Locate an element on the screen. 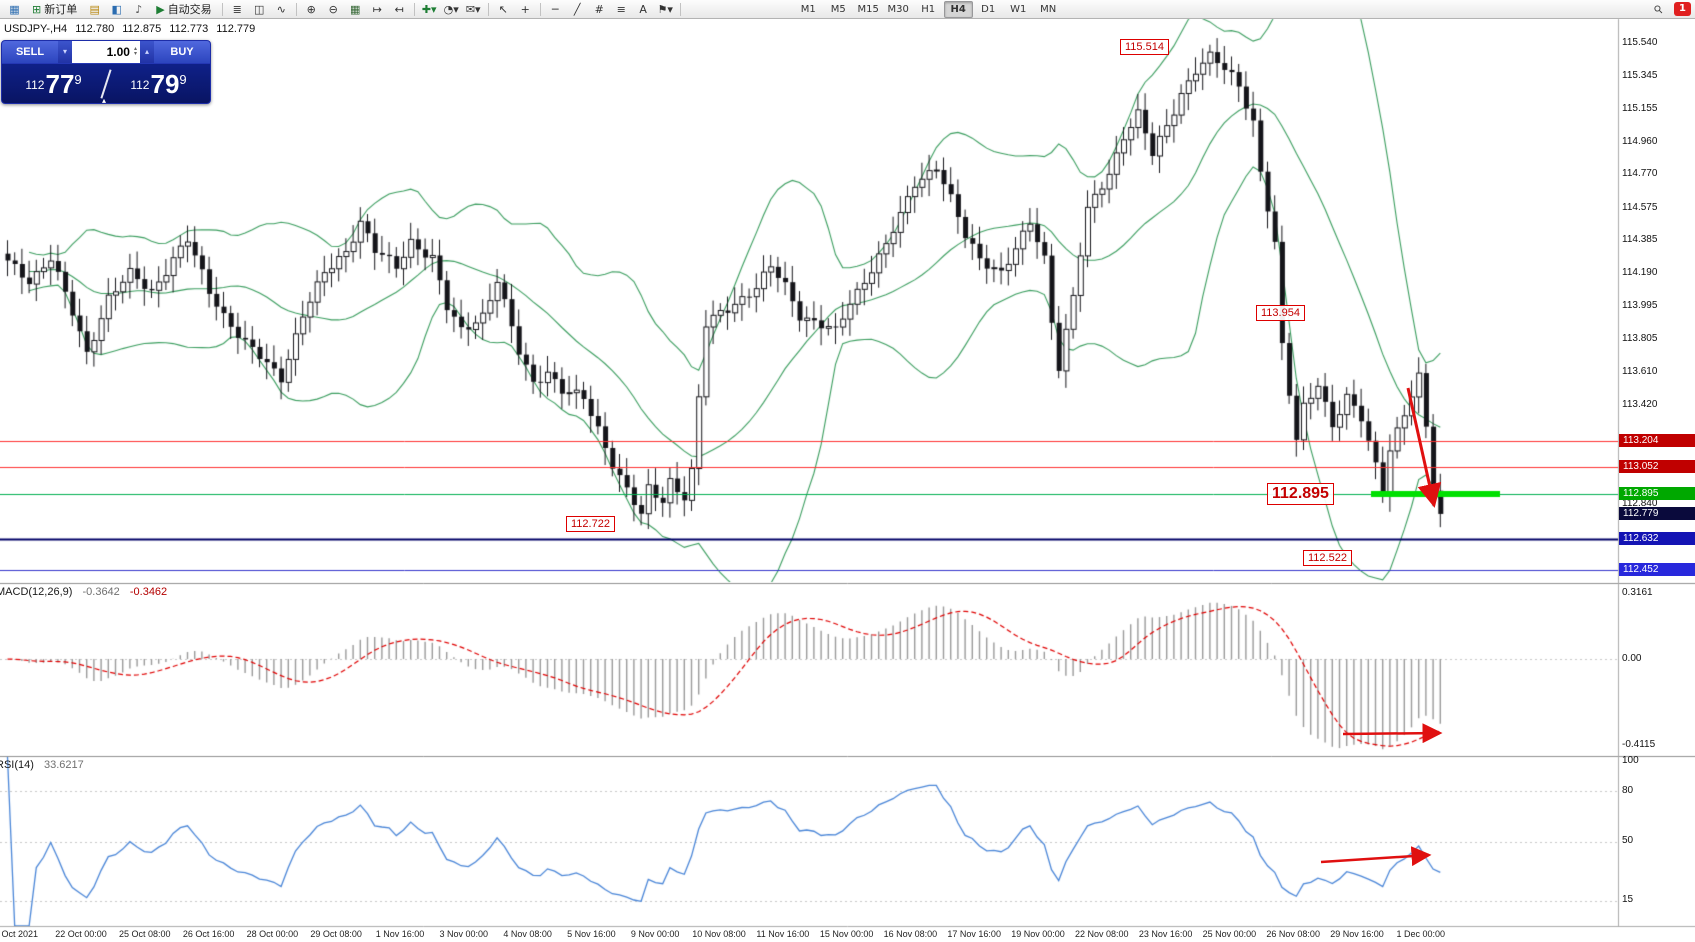 The width and height of the screenshot is (1695, 942). tile-windows-icon: ▦ is located at coordinates (355, 9).